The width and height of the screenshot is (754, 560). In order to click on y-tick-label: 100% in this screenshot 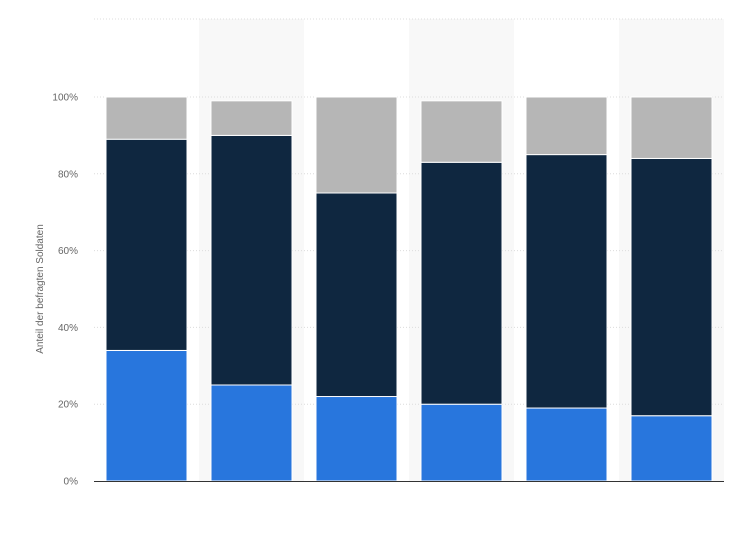, I will do `click(65, 98)`.